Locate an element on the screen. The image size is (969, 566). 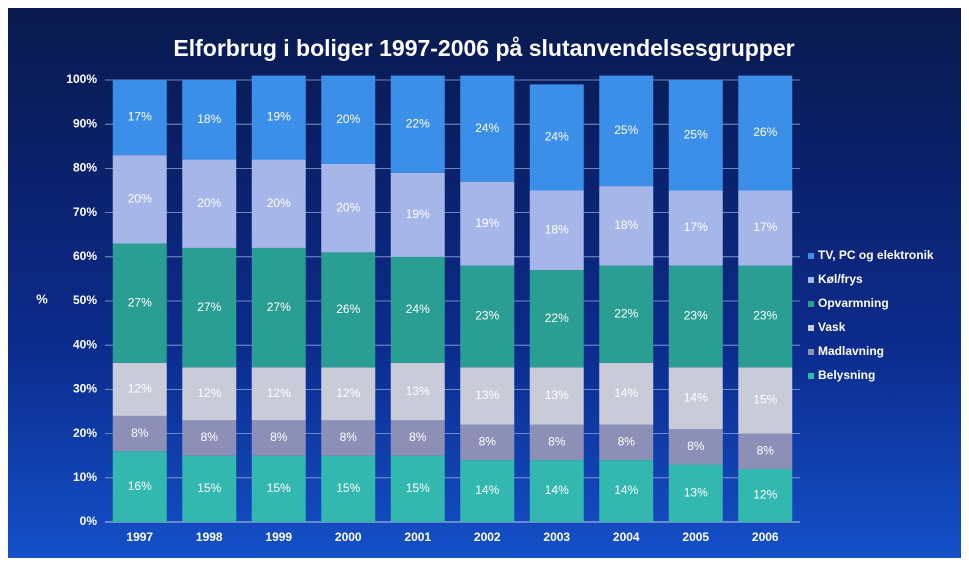
value-label: 24% is located at coordinates (557, 137).